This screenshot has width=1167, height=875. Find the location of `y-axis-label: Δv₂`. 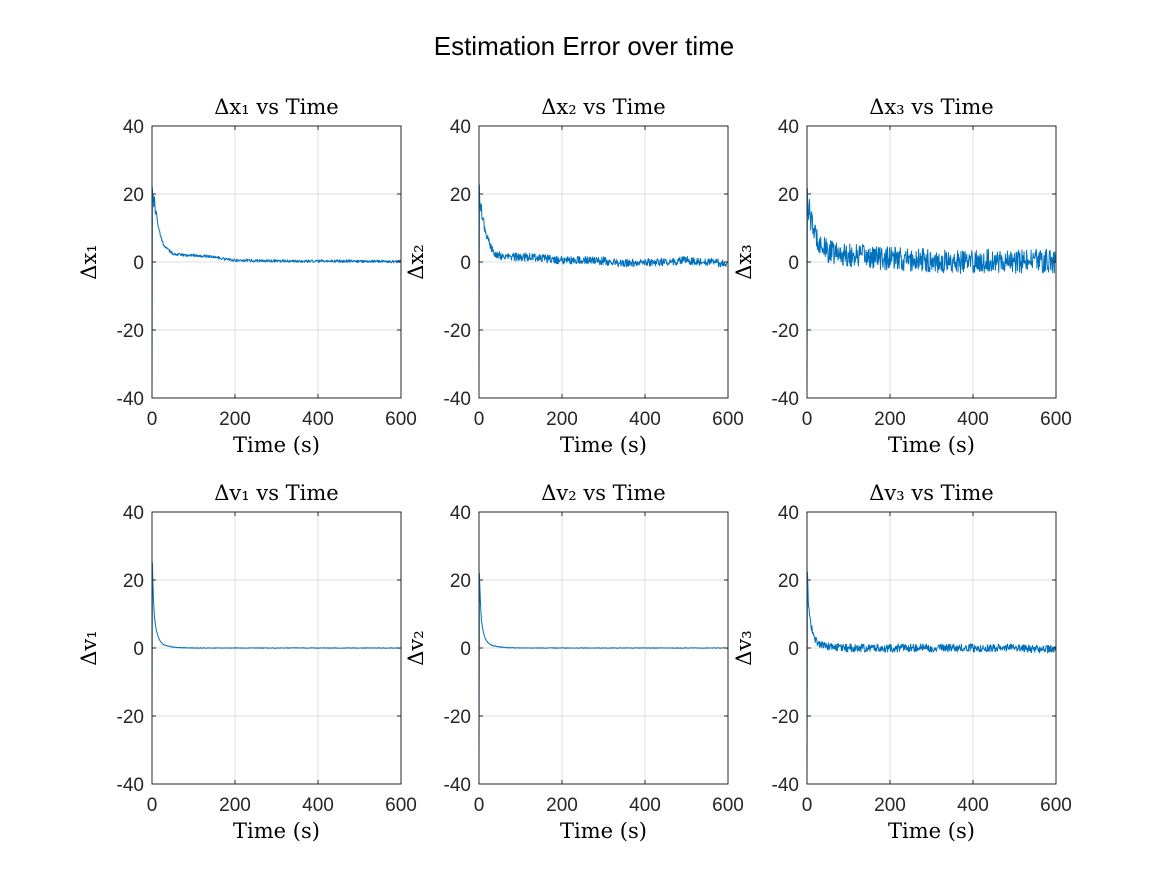

y-axis-label: Δv₂ is located at coordinates (416, 647).